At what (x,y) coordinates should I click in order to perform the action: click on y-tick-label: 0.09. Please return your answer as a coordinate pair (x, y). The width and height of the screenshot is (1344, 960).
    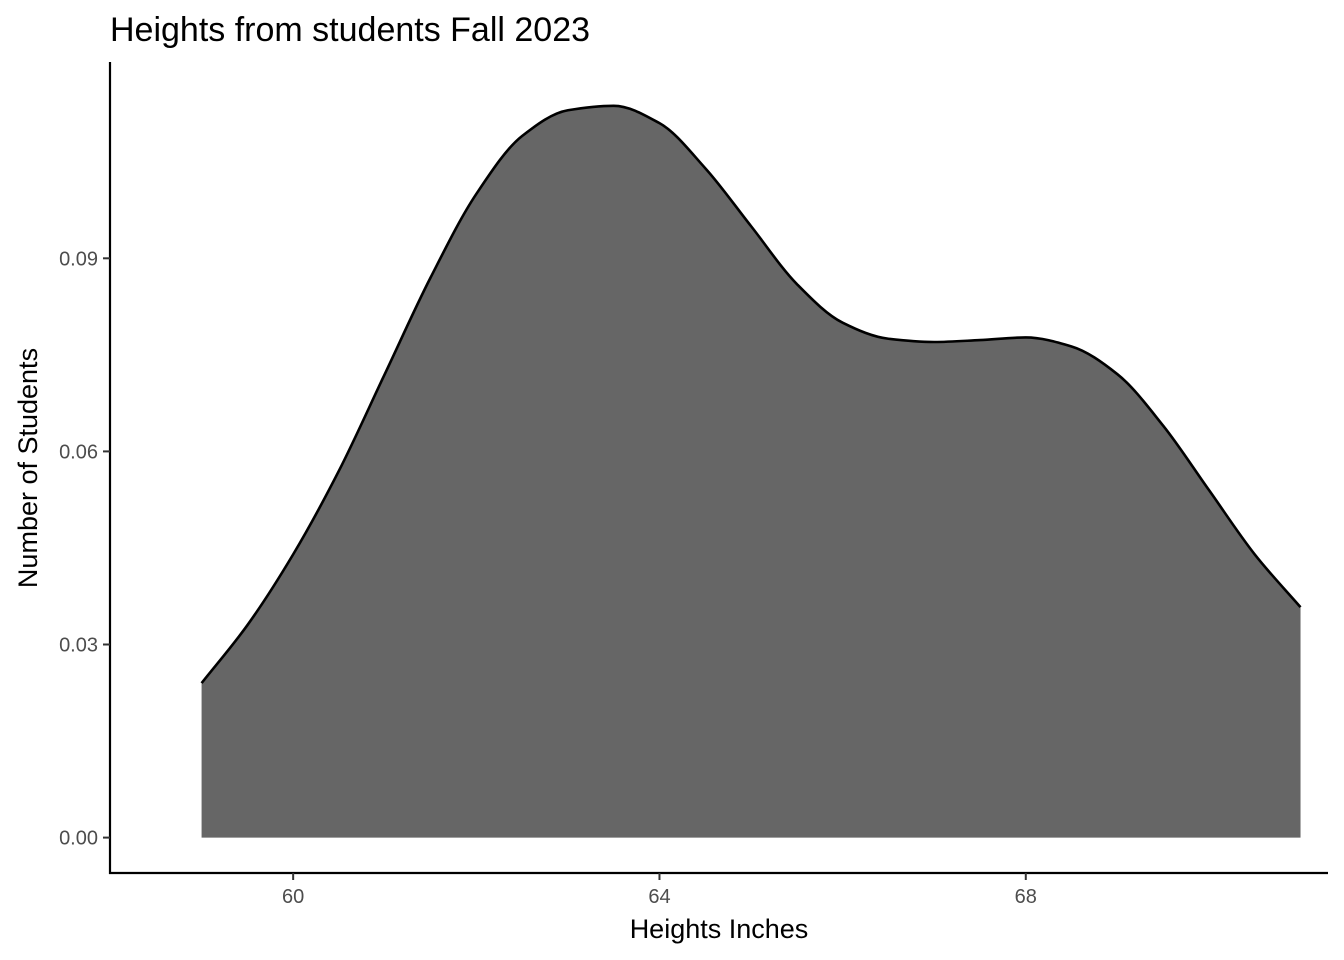
    Looking at the image, I should click on (78, 259).